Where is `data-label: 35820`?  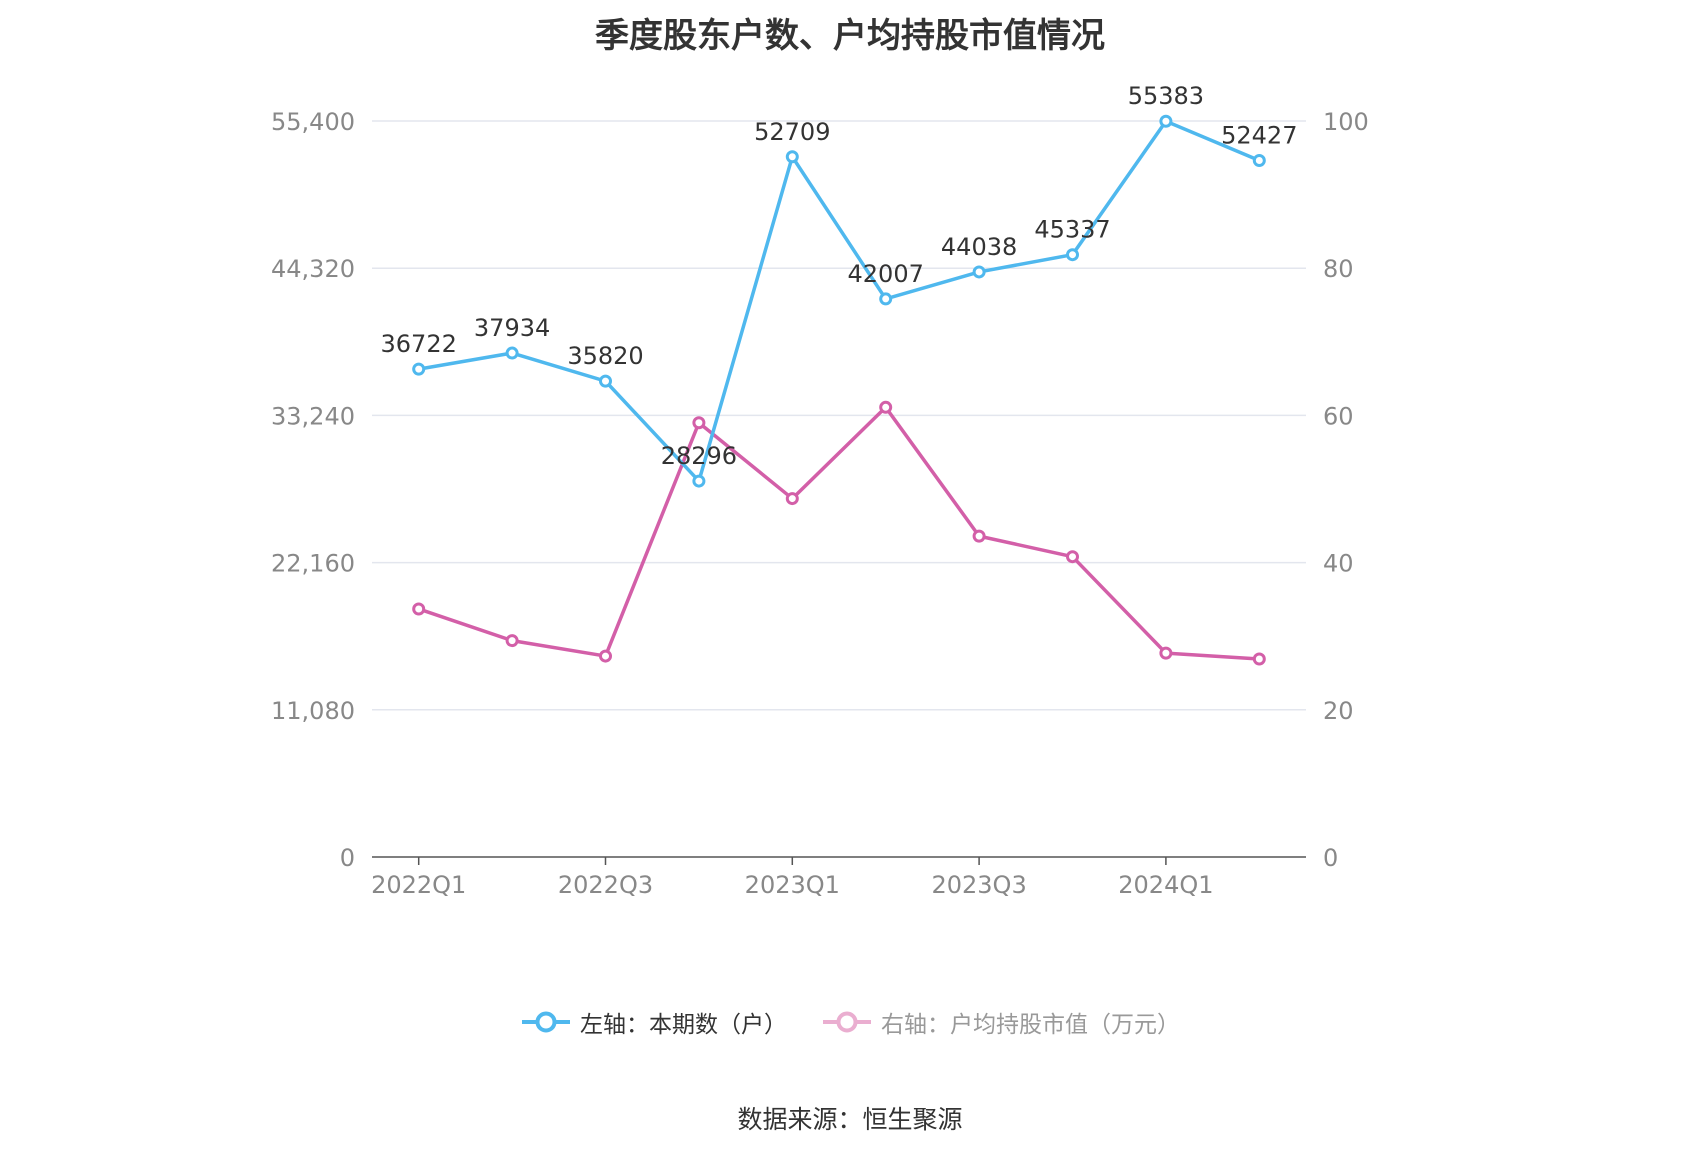 data-label: 35820 is located at coordinates (605, 356).